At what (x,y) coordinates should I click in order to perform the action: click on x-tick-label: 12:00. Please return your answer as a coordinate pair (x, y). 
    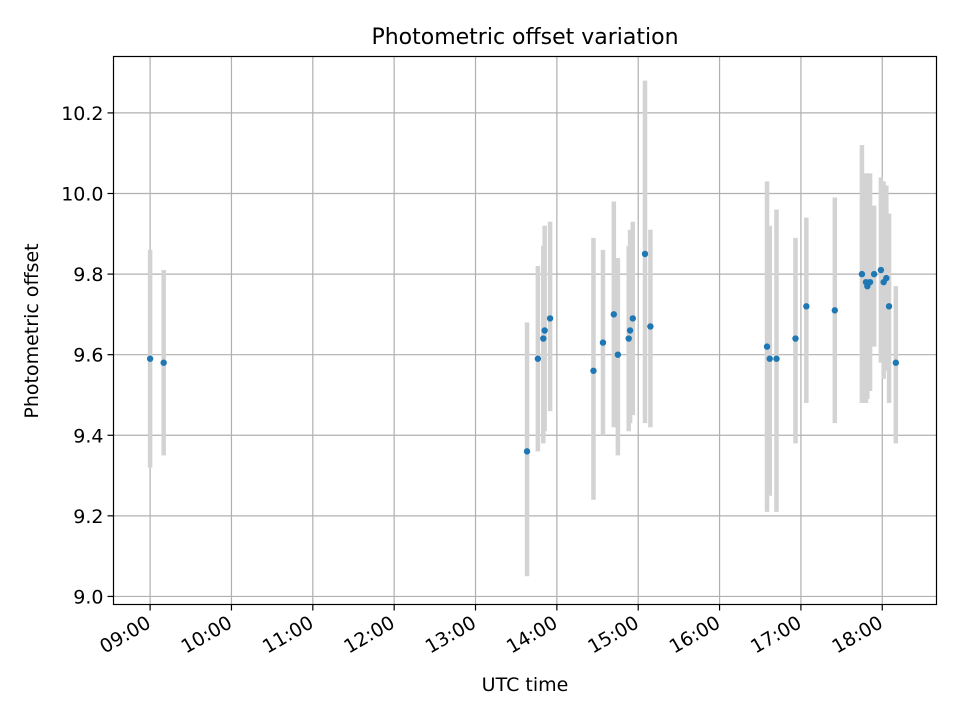
    Looking at the image, I should click on (369, 635).